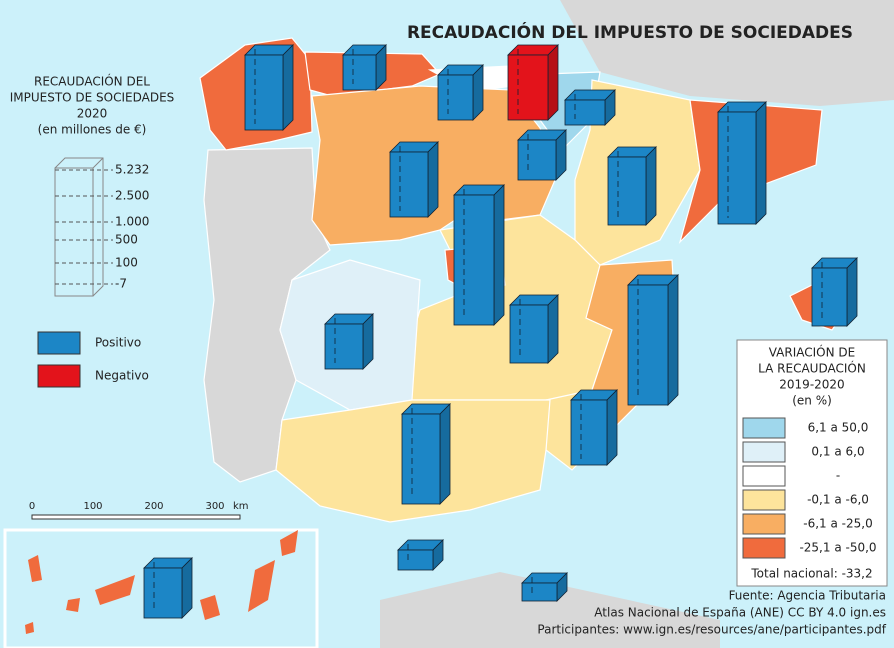  I want to click on title: RECAUDACIÓN DEL IMPUESTO DE SOCIEDADES, so click(630, 32).